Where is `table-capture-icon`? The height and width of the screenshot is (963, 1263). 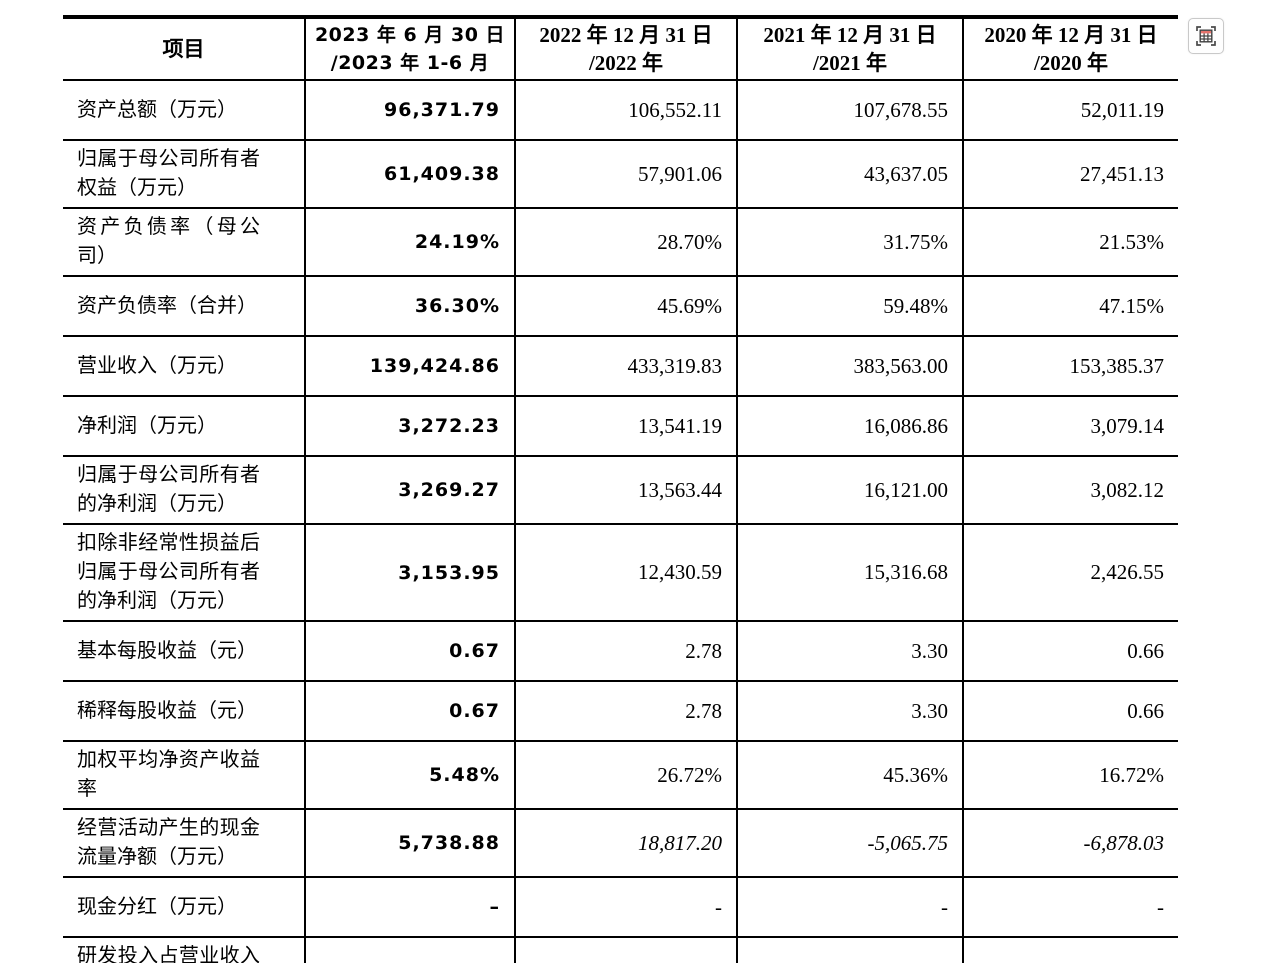 table-capture-icon is located at coordinates (1206, 36).